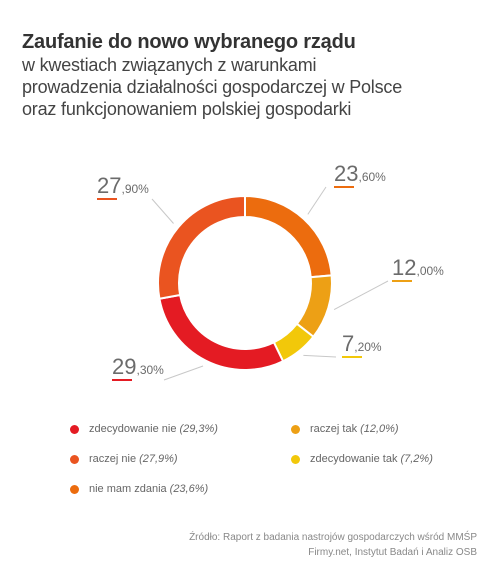 The image size is (497, 580). What do you see at coordinates (430, 271) in the screenshot?
I see `data-label-decimal: ,00%` at bounding box center [430, 271].